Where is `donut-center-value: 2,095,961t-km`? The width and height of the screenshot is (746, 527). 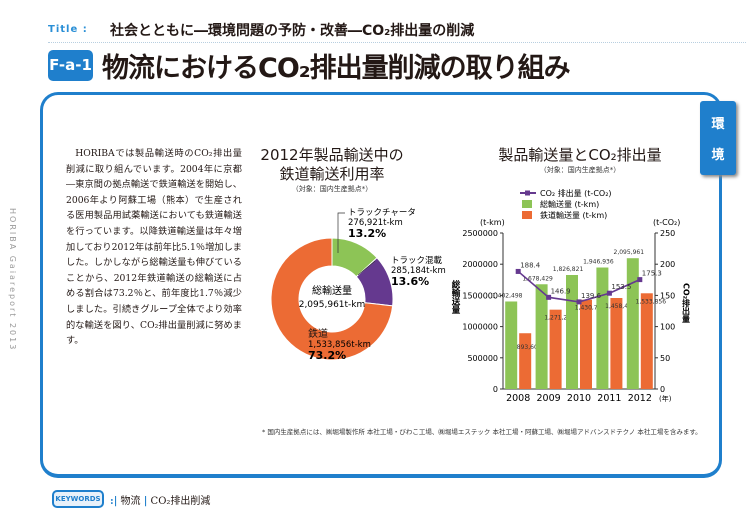 donut-center-value: 2,095,961t-km is located at coordinates (332, 305).